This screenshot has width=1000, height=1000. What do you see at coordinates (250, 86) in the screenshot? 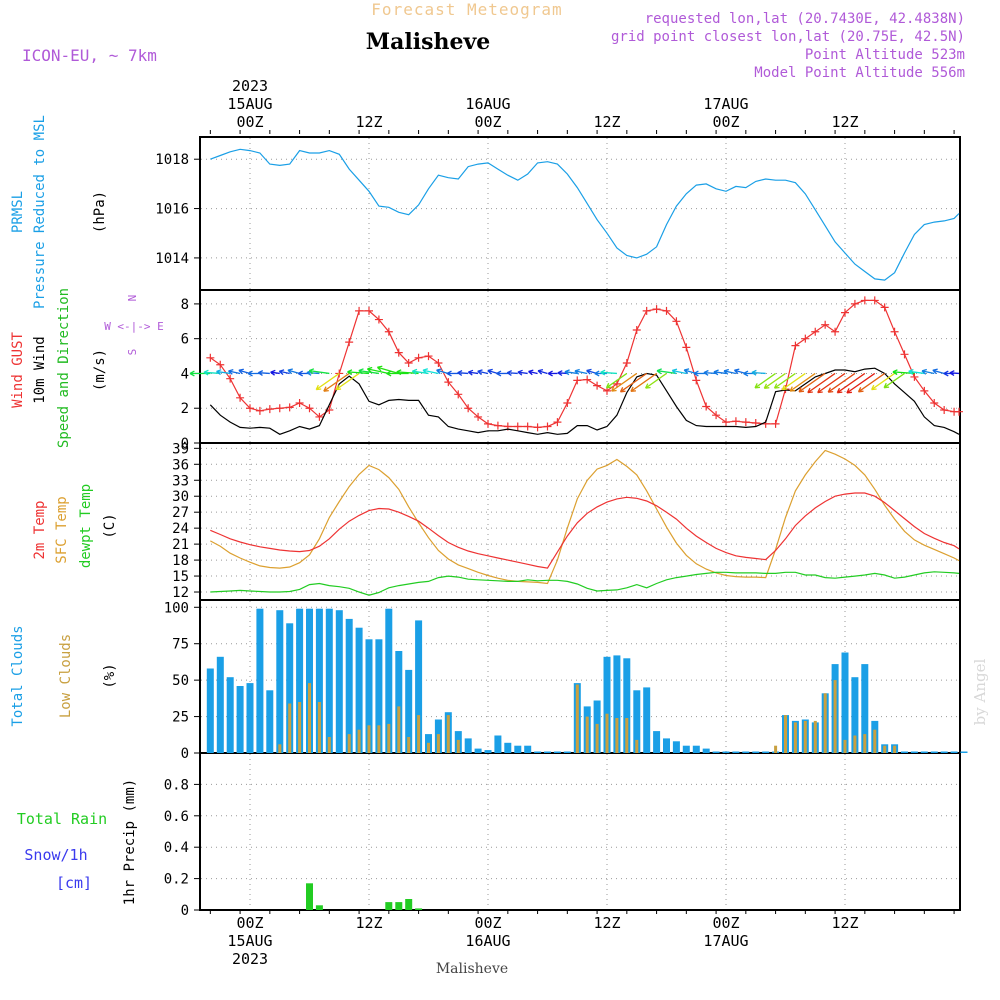
I see `top-time-label: 2023` at bounding box center [250, 86].